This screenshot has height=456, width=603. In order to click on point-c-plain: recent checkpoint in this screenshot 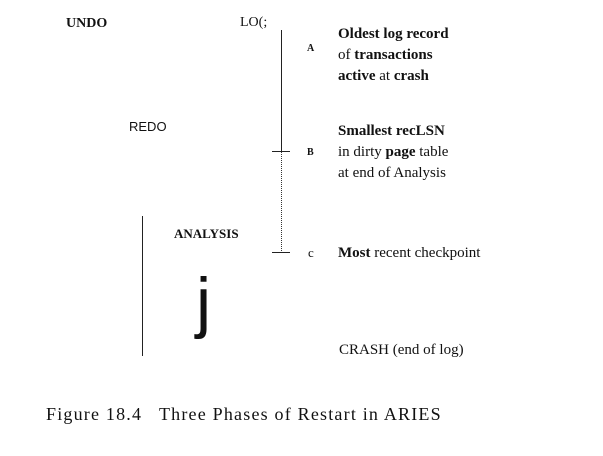, I will do `click(426, 253)`.